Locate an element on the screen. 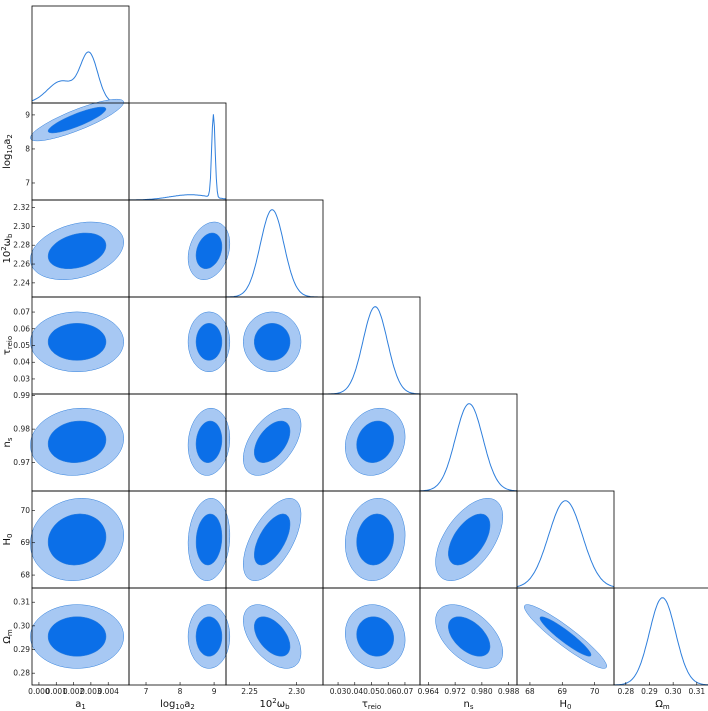 The image size is (708, 711). marginal-H0 is located at coordinates (565, 544).